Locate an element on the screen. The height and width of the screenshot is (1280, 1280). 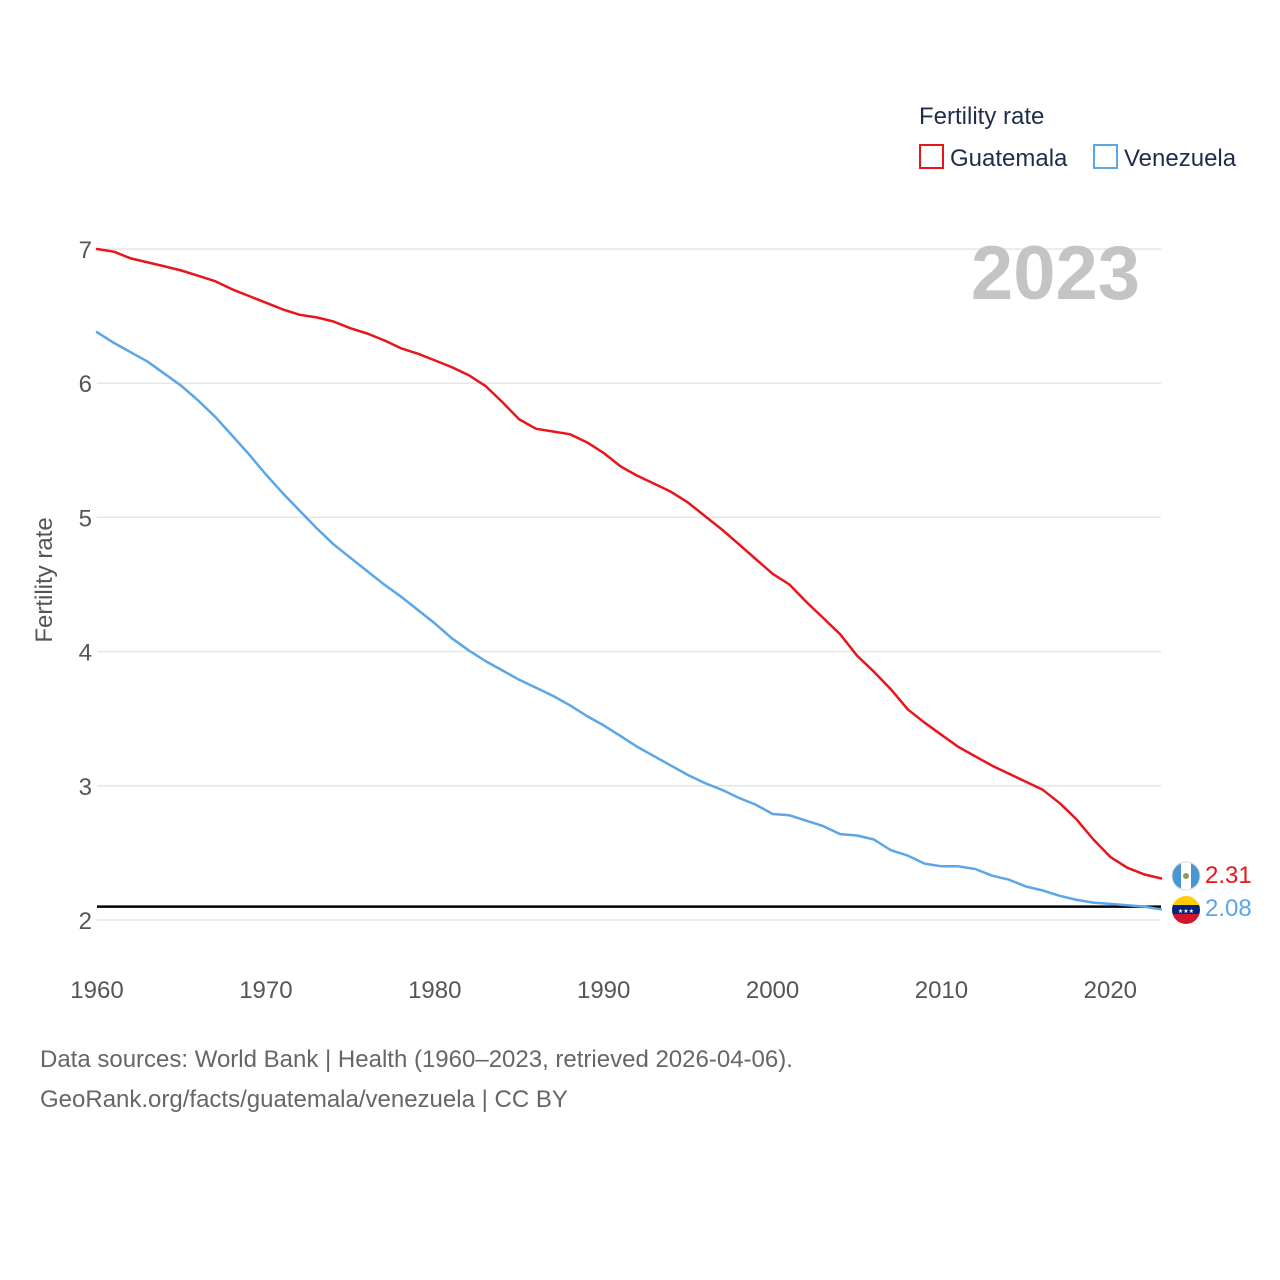
legend-swatch-venezuela is located at coordinates (1105, 156).